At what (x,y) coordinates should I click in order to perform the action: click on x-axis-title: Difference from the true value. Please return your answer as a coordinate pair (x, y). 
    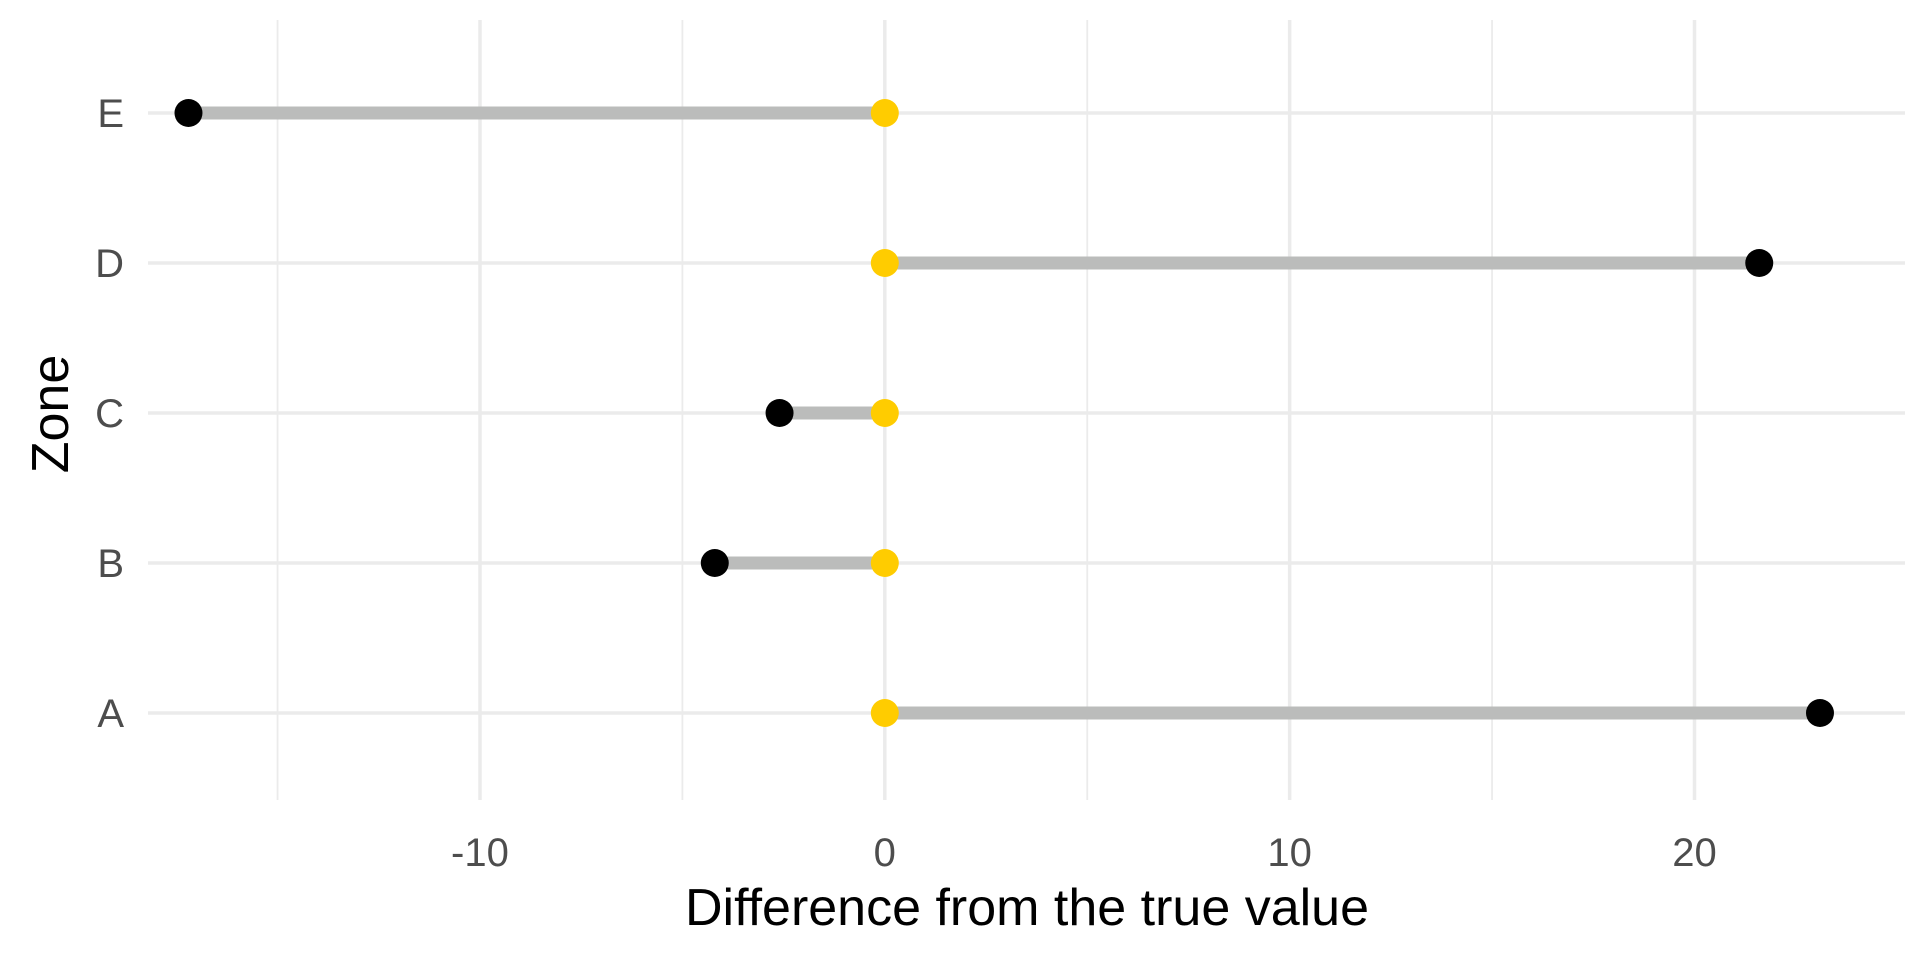
    Looking at the image, I should click on (1027, 908).